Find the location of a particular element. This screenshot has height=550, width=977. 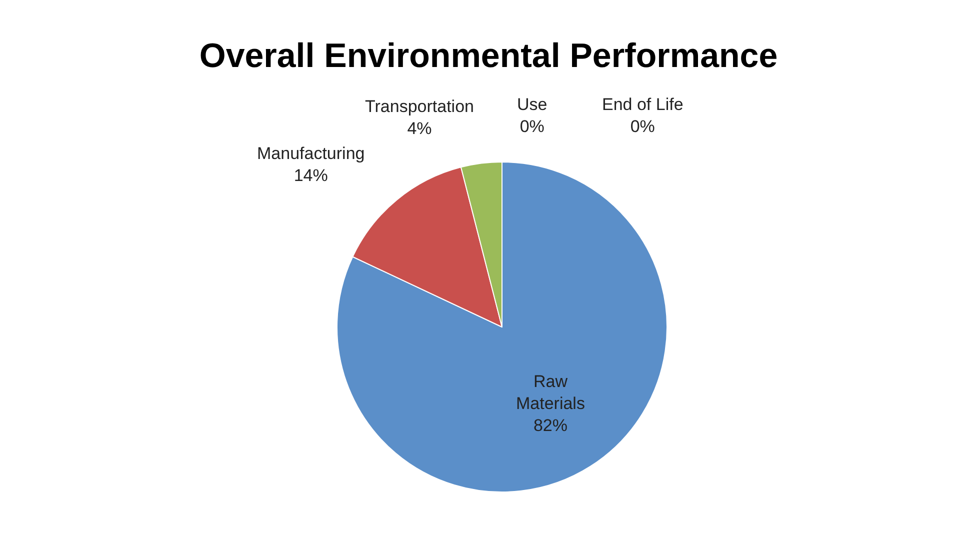

data-label: 14% is located at coordinates (311, 176).